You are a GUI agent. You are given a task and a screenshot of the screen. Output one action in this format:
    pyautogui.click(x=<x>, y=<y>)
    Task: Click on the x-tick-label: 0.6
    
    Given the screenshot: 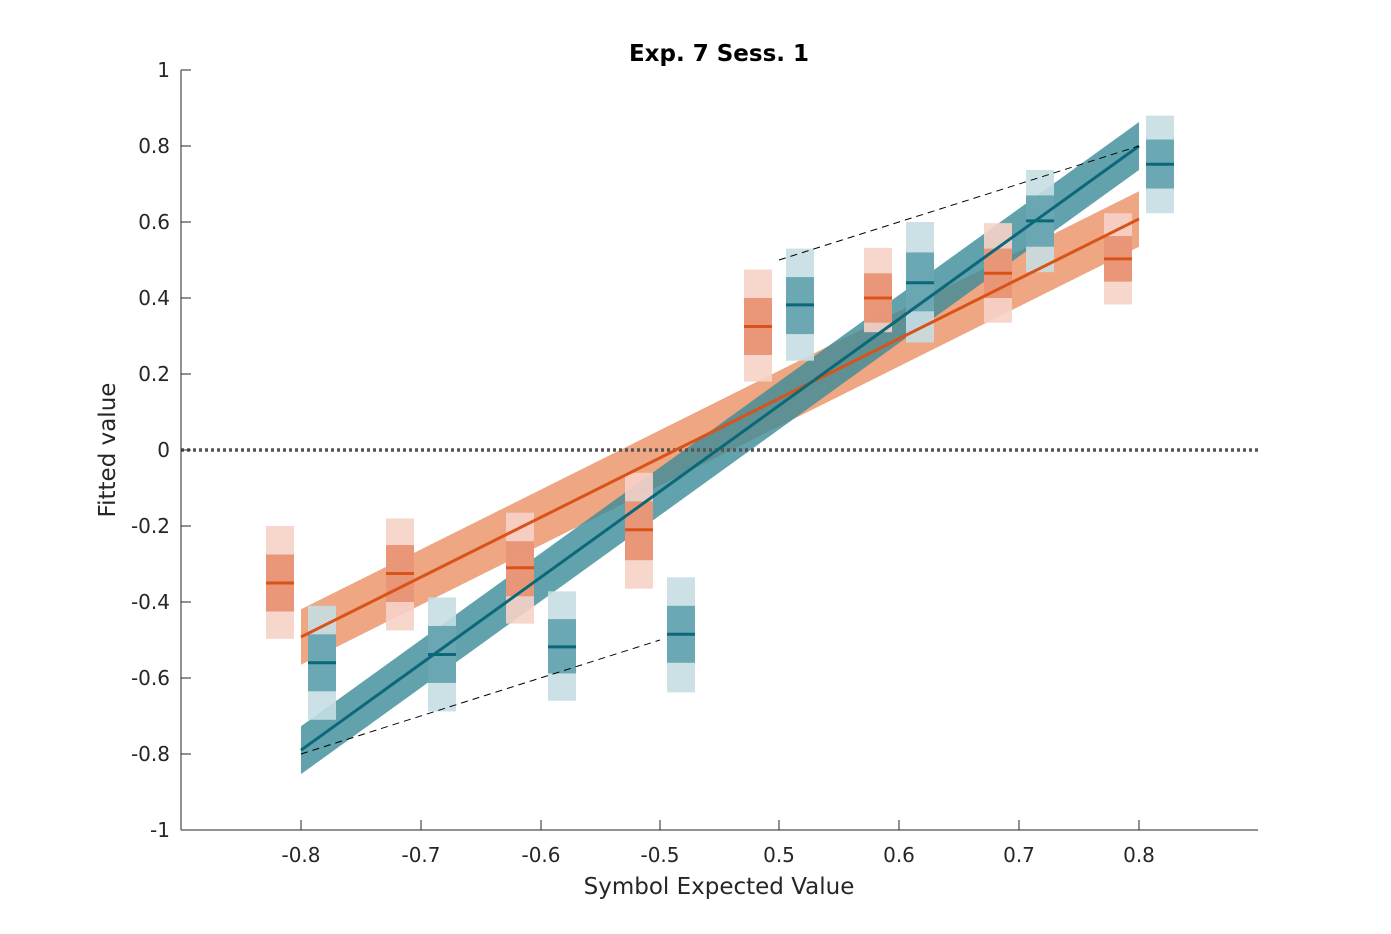 What is the action you would take?
    pyautogui.click(x=899, y=855)
    